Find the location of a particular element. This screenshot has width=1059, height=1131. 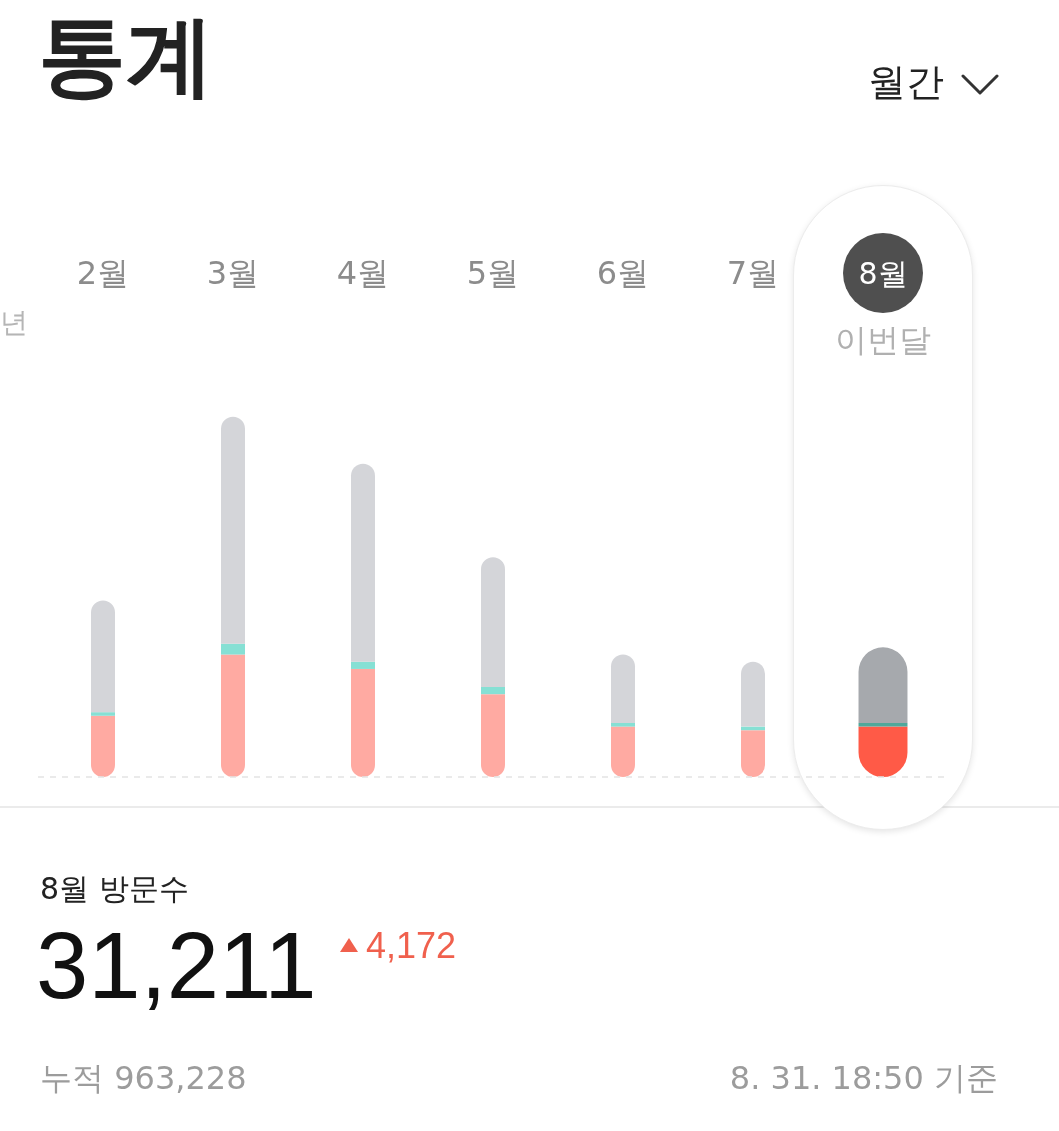

text: 31,211 is located at coordinates (176, 965).